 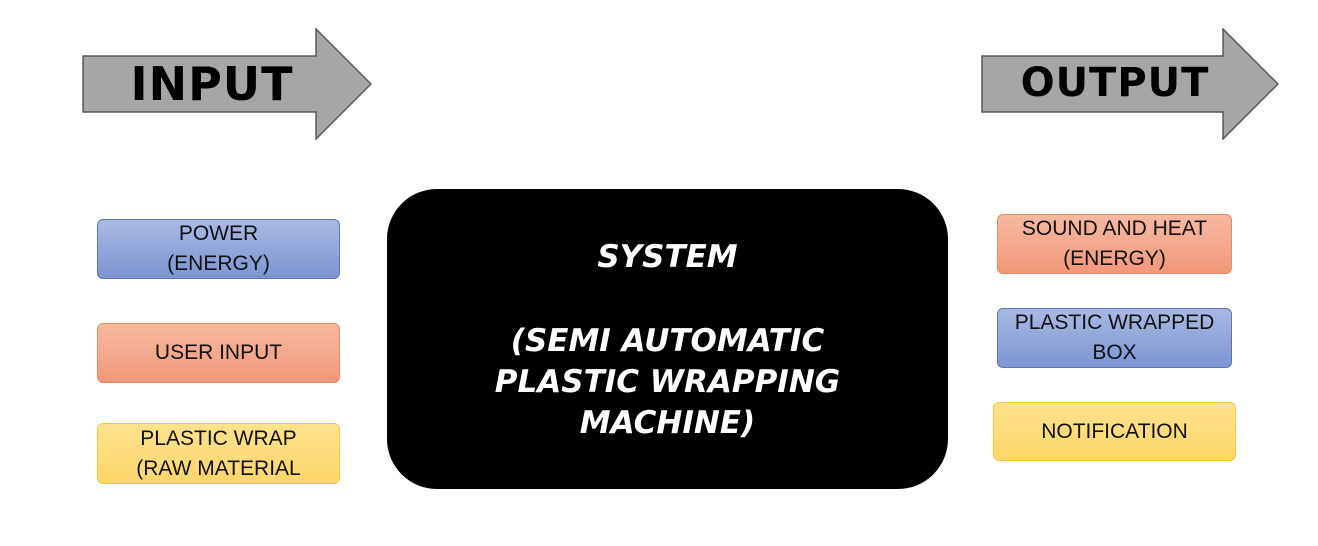 I want to click on input-box-label: USER INPUT, so click(x=218, y=352).